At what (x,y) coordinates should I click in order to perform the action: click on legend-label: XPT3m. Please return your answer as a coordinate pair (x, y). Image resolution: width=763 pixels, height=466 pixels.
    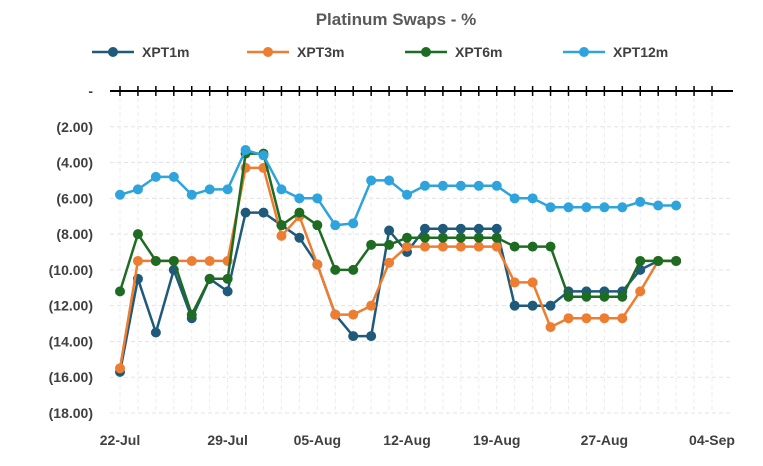
    Looking at the image, I should click on (320, 52).